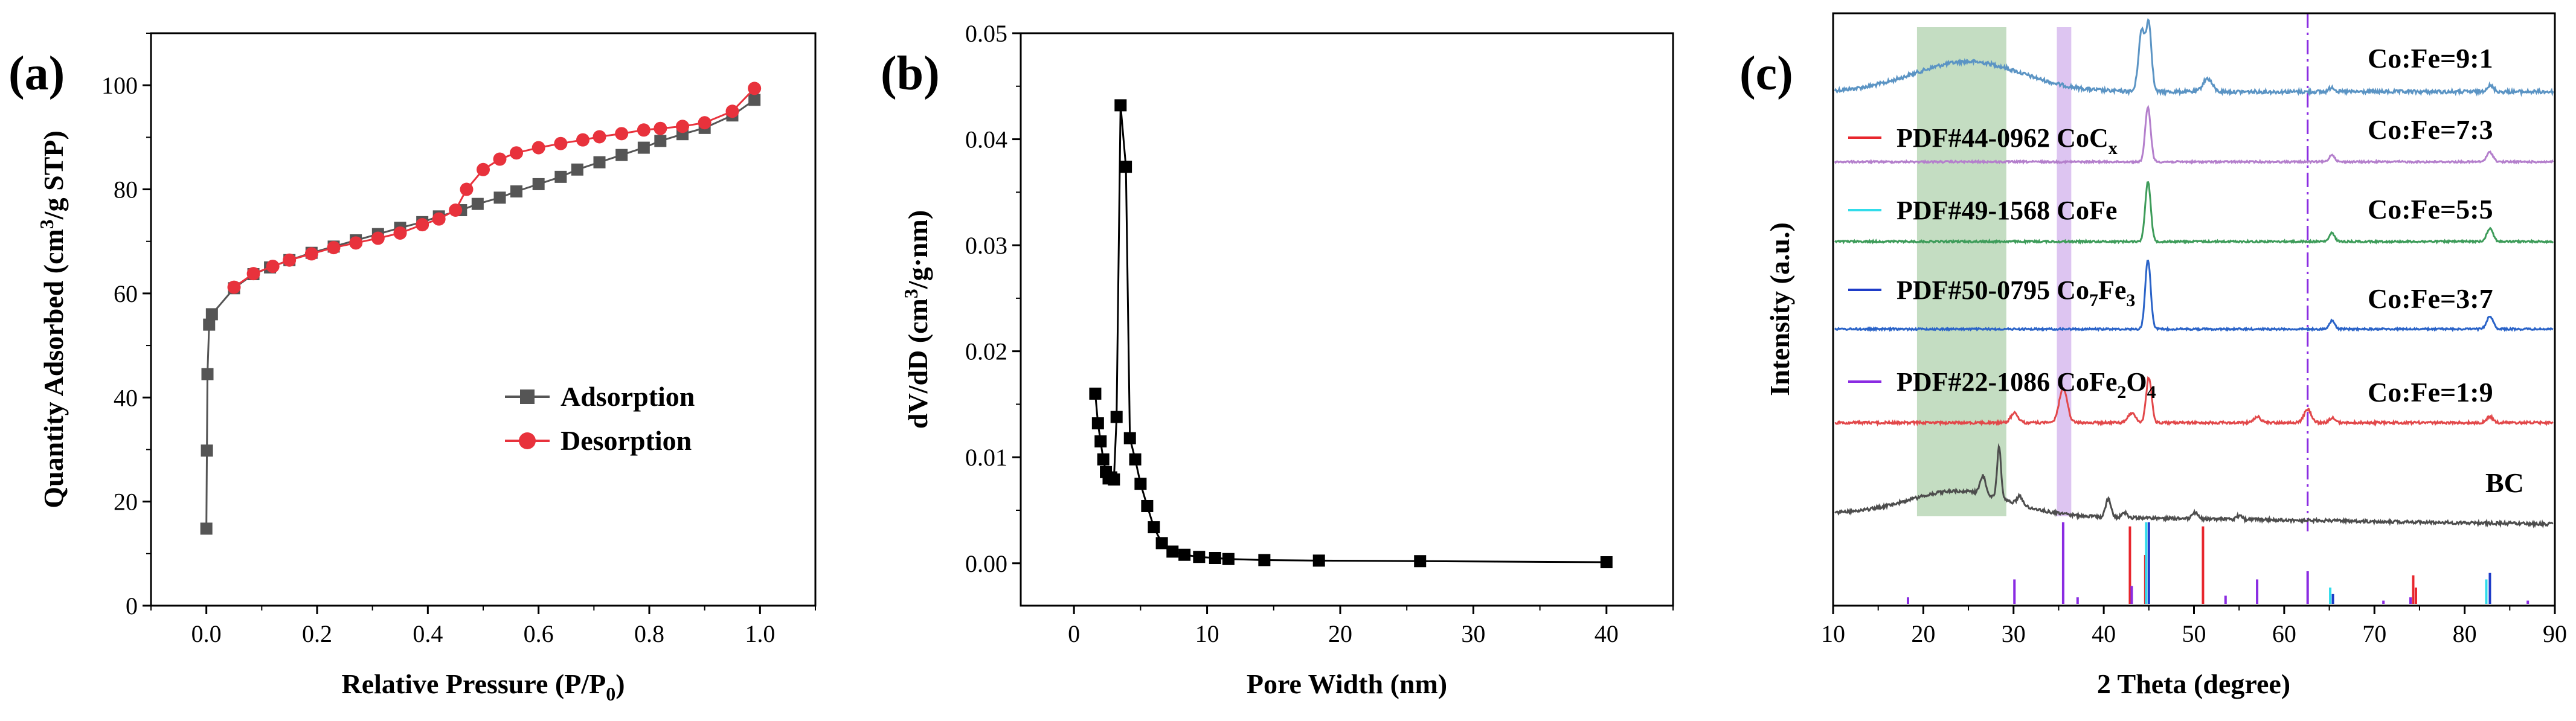 This screenshot has height=721, width=2576. What do you see at coordinates (2465, 633) in the screenshot?
I see `x-tick-label: 80` at bounding box center [2465, 633].